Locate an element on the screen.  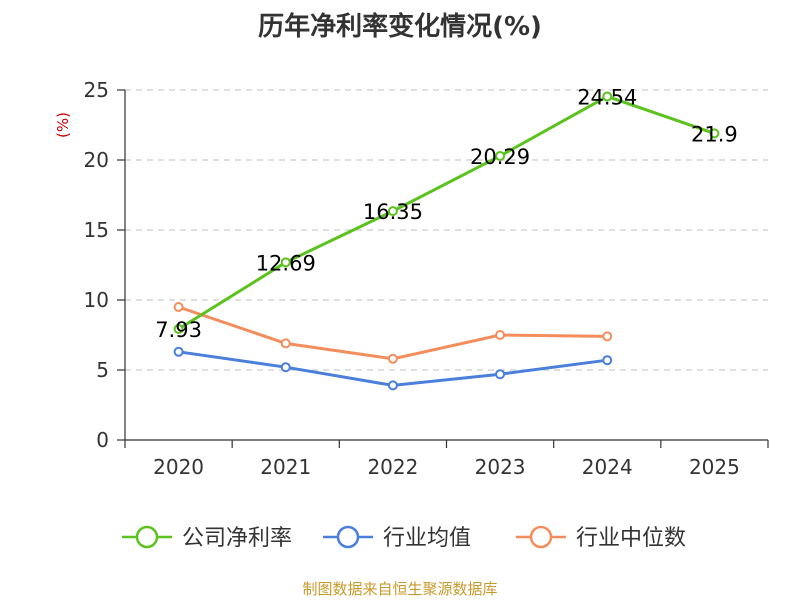
data-label: 7.93 is located at coordinates (178, 330).